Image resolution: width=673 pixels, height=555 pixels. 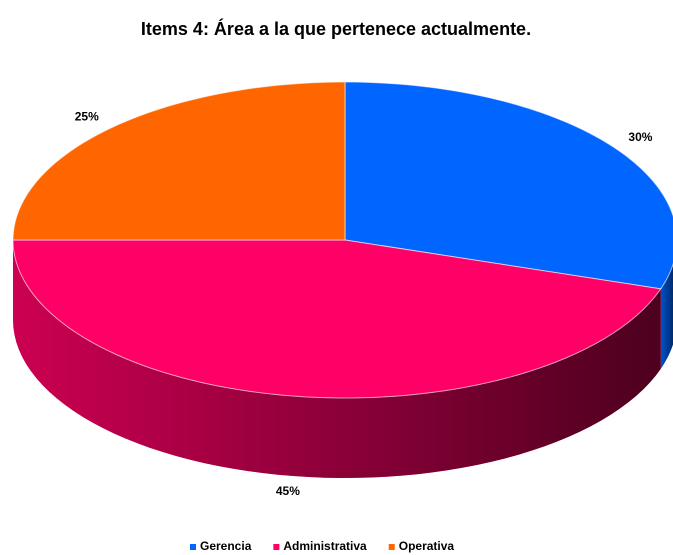 I want to click on data-label: 30%, so click(x=640, y=137).